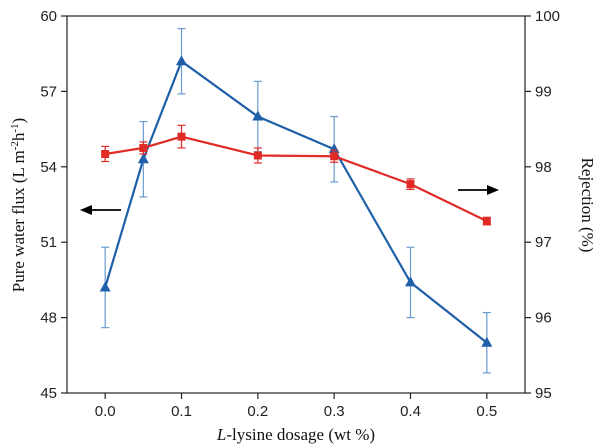 This screenshot has width=593, height=448. What do you see at coordinates (296, 406) in the screenshot?
I see `x-axis-ticks: 0.0 0.1 0.2 0.3 0.4 0.5` at bounding box center [296, 406].